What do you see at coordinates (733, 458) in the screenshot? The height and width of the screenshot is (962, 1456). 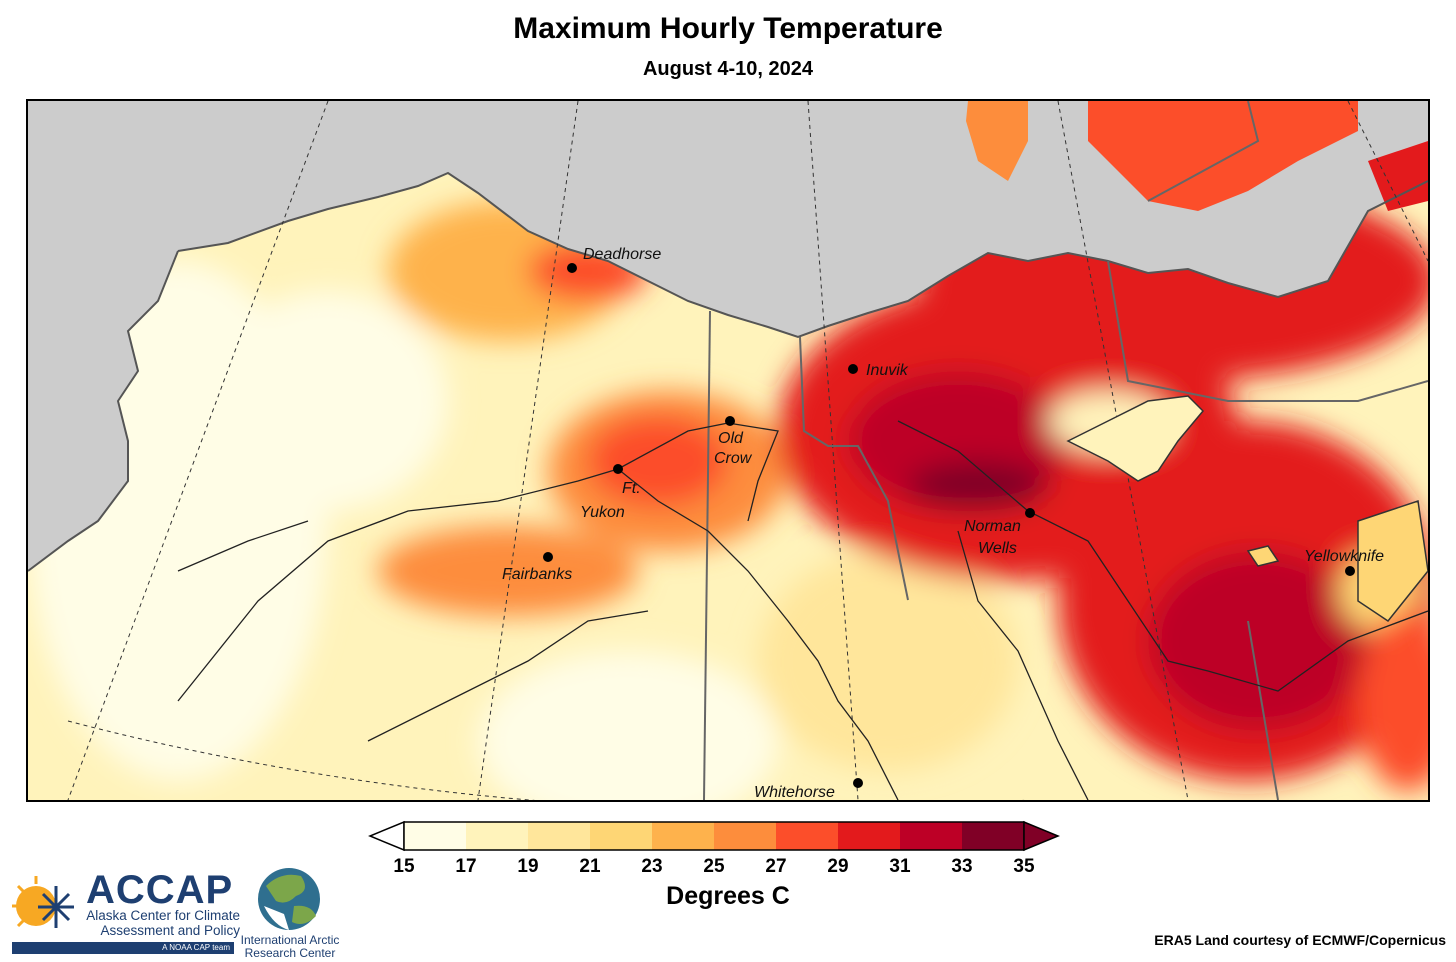 I see `old-crow-label-2: Crow` at bounding box center [733, 458].